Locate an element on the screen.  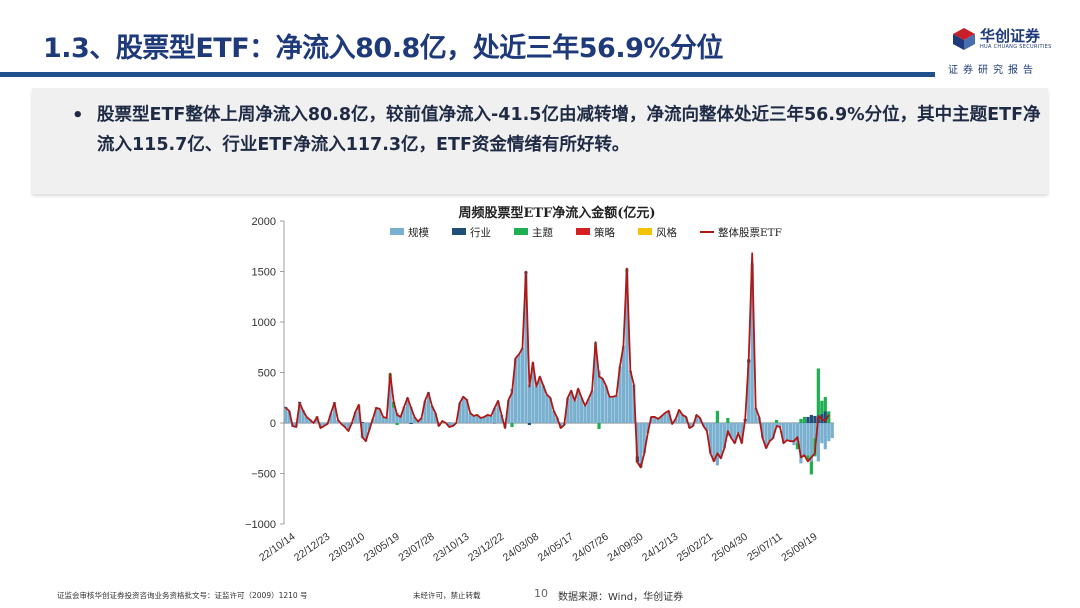
y-tick-label: −500 is located at coordinates (263, 475).